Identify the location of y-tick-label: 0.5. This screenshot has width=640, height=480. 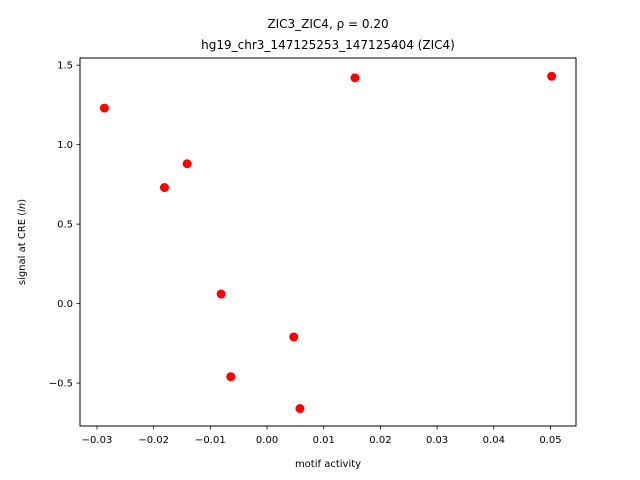
(65, 225).